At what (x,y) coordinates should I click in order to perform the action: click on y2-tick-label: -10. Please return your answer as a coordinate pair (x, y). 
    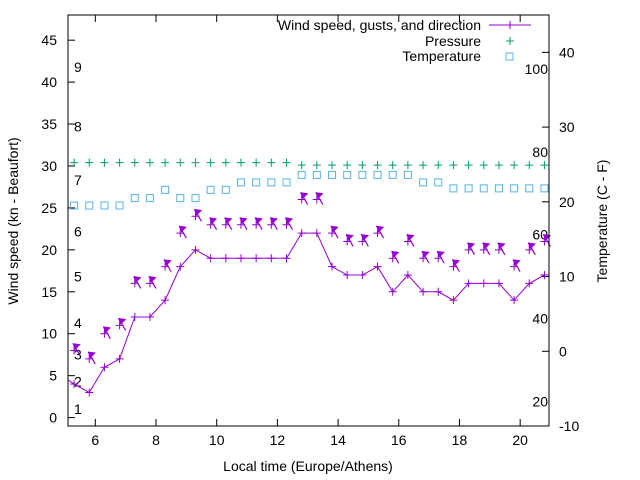
    Looking at the image, I should click on (569, 426).